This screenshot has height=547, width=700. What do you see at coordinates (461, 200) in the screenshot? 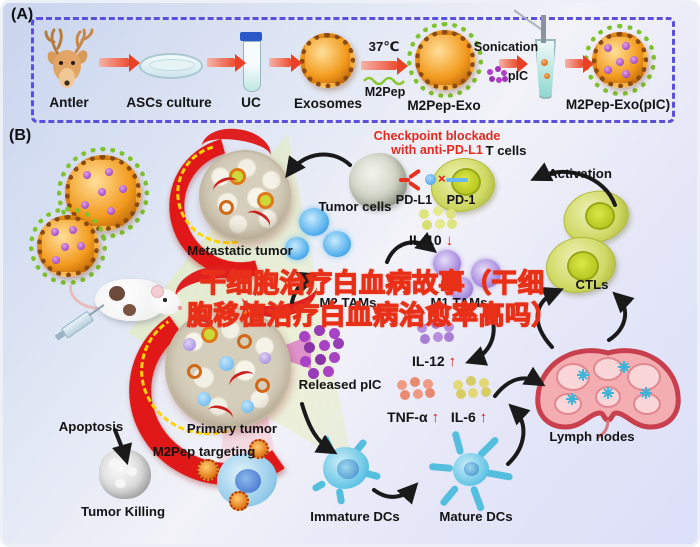
I see `pd-1-label: PD-1` at bounding box center [461, 200].